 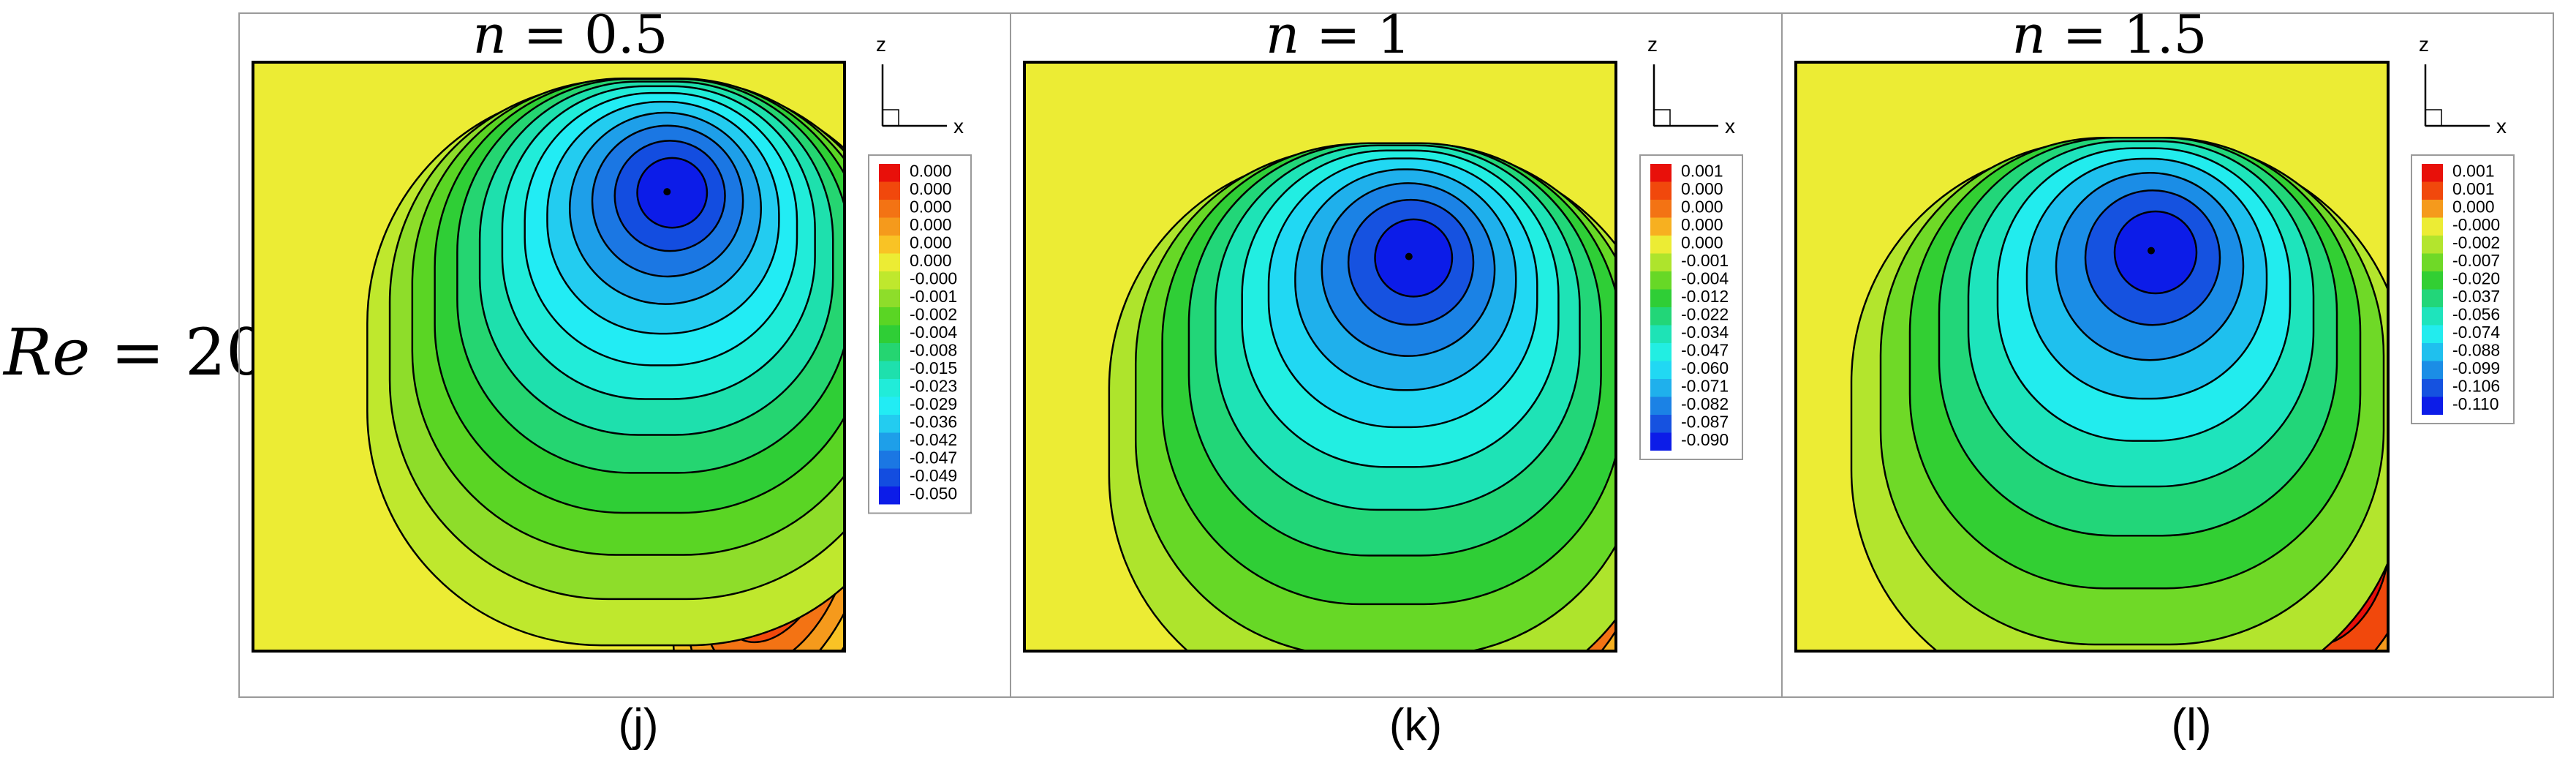 I want to click on legend-level: -0.049, so click(x=933, y=475).